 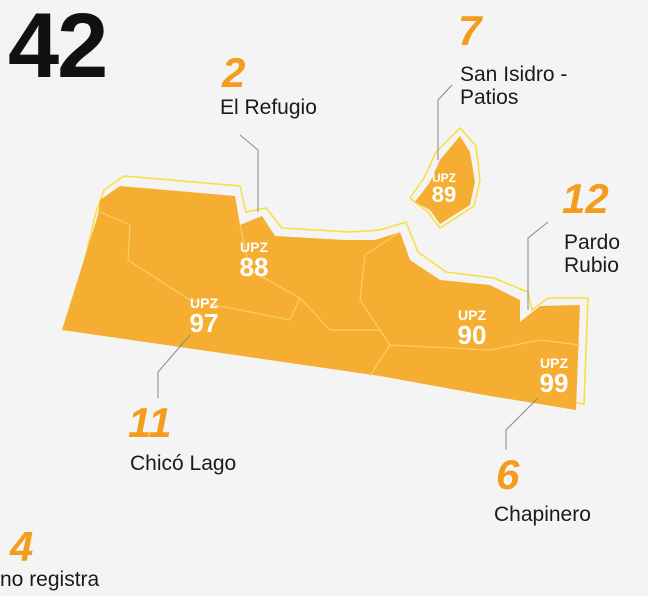 What do you see at coordinates (585, 198) in the screenshot?
I see `zone-count: 12` at bounding box center [585, 198].